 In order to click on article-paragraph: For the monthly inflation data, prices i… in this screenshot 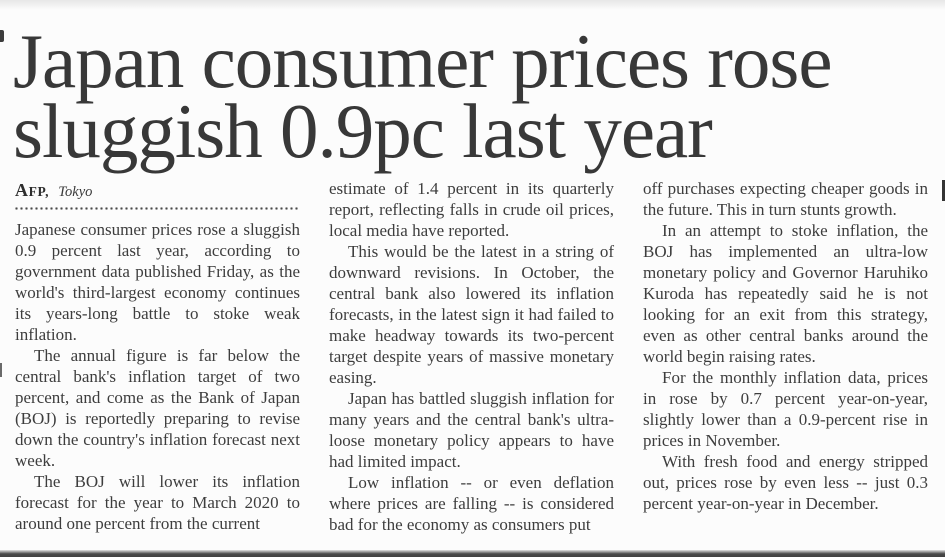, I will do `click(785, 409)`.